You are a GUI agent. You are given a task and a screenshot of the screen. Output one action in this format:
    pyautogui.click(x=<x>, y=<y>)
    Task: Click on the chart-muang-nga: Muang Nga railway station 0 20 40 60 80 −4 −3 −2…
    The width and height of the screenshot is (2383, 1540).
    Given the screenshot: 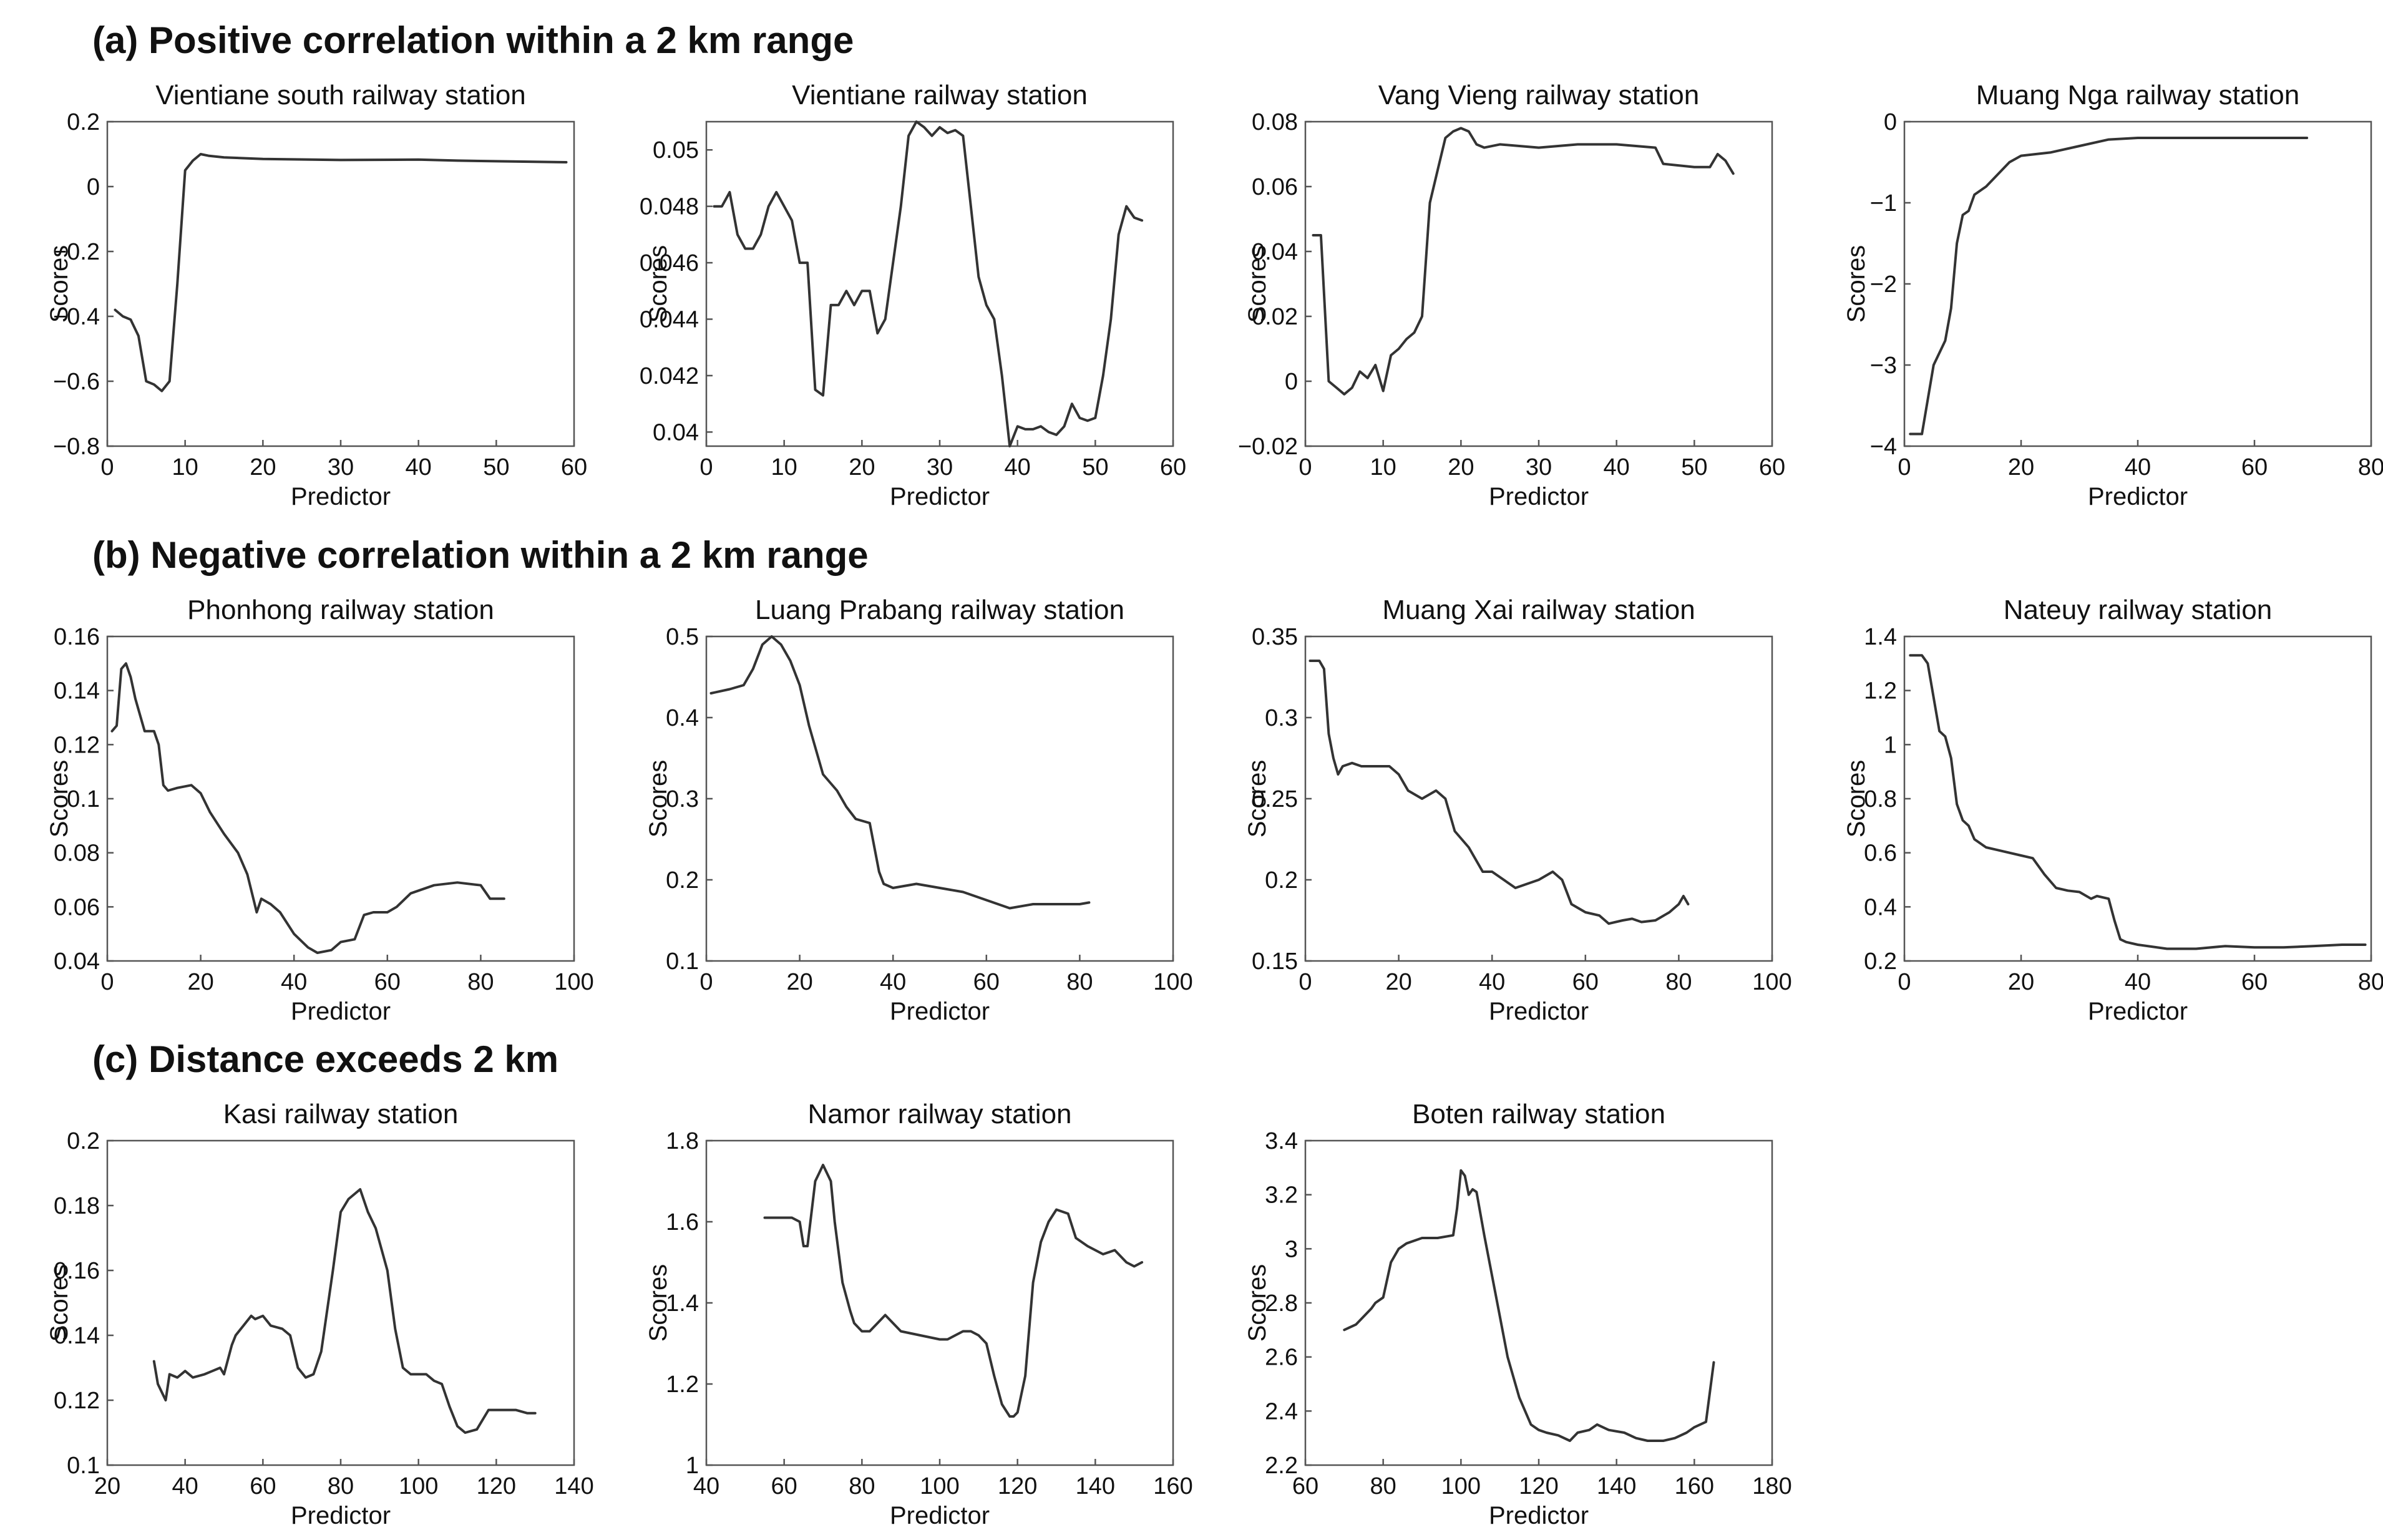 What is the action you would take?
    pyautogui.click(x=2090, y=296)
    